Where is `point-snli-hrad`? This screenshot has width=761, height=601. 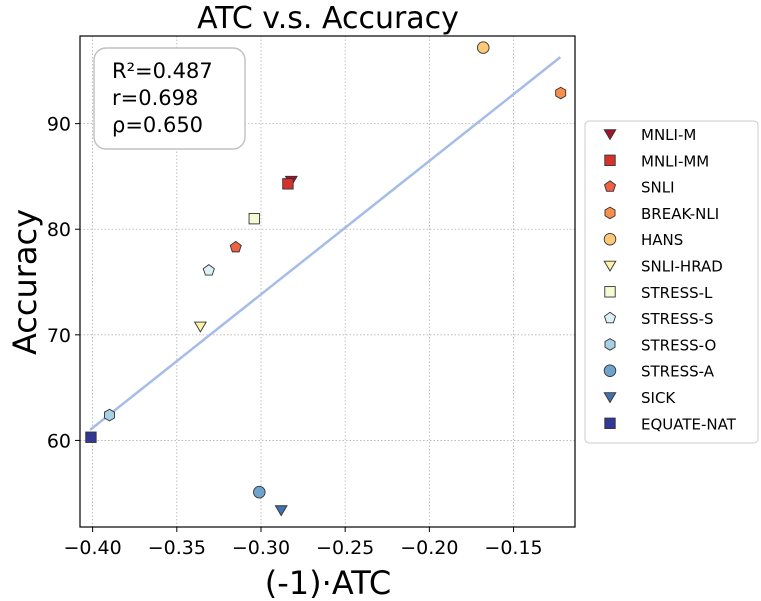 point-snli-hrad is located at coordinates (200, 327).